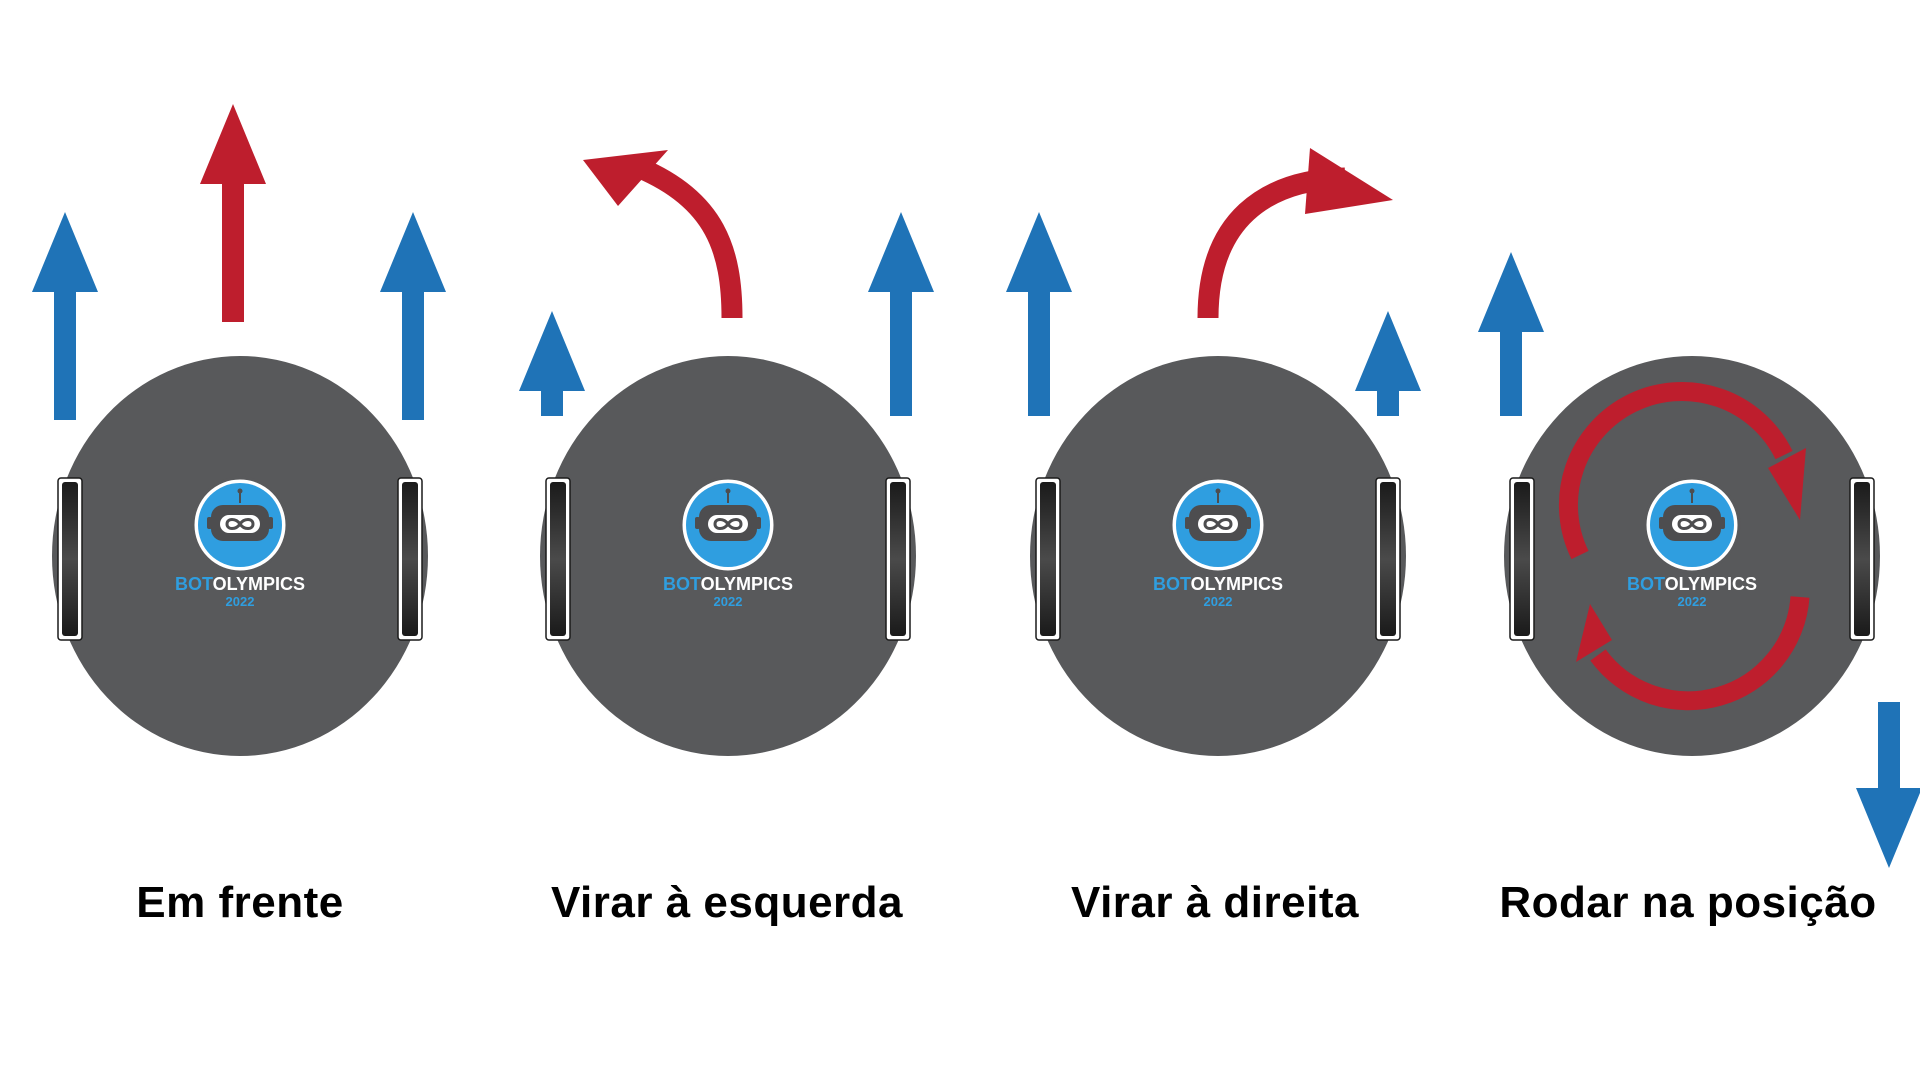 Image resolution: width=1920 pixels, height=1080 pixels. What do you see at coordinates (240, 902) in the screenshot?
I see `caption-forward: Em frente` at bounding box center [240, 902].